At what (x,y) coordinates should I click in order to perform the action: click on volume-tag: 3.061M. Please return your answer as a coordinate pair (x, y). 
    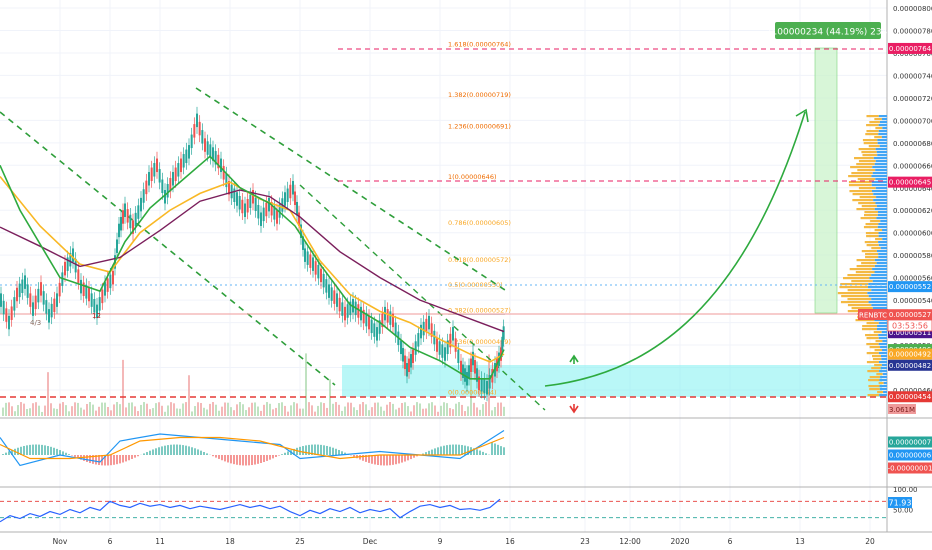
    Looking at the image, I should click on (902, 409).